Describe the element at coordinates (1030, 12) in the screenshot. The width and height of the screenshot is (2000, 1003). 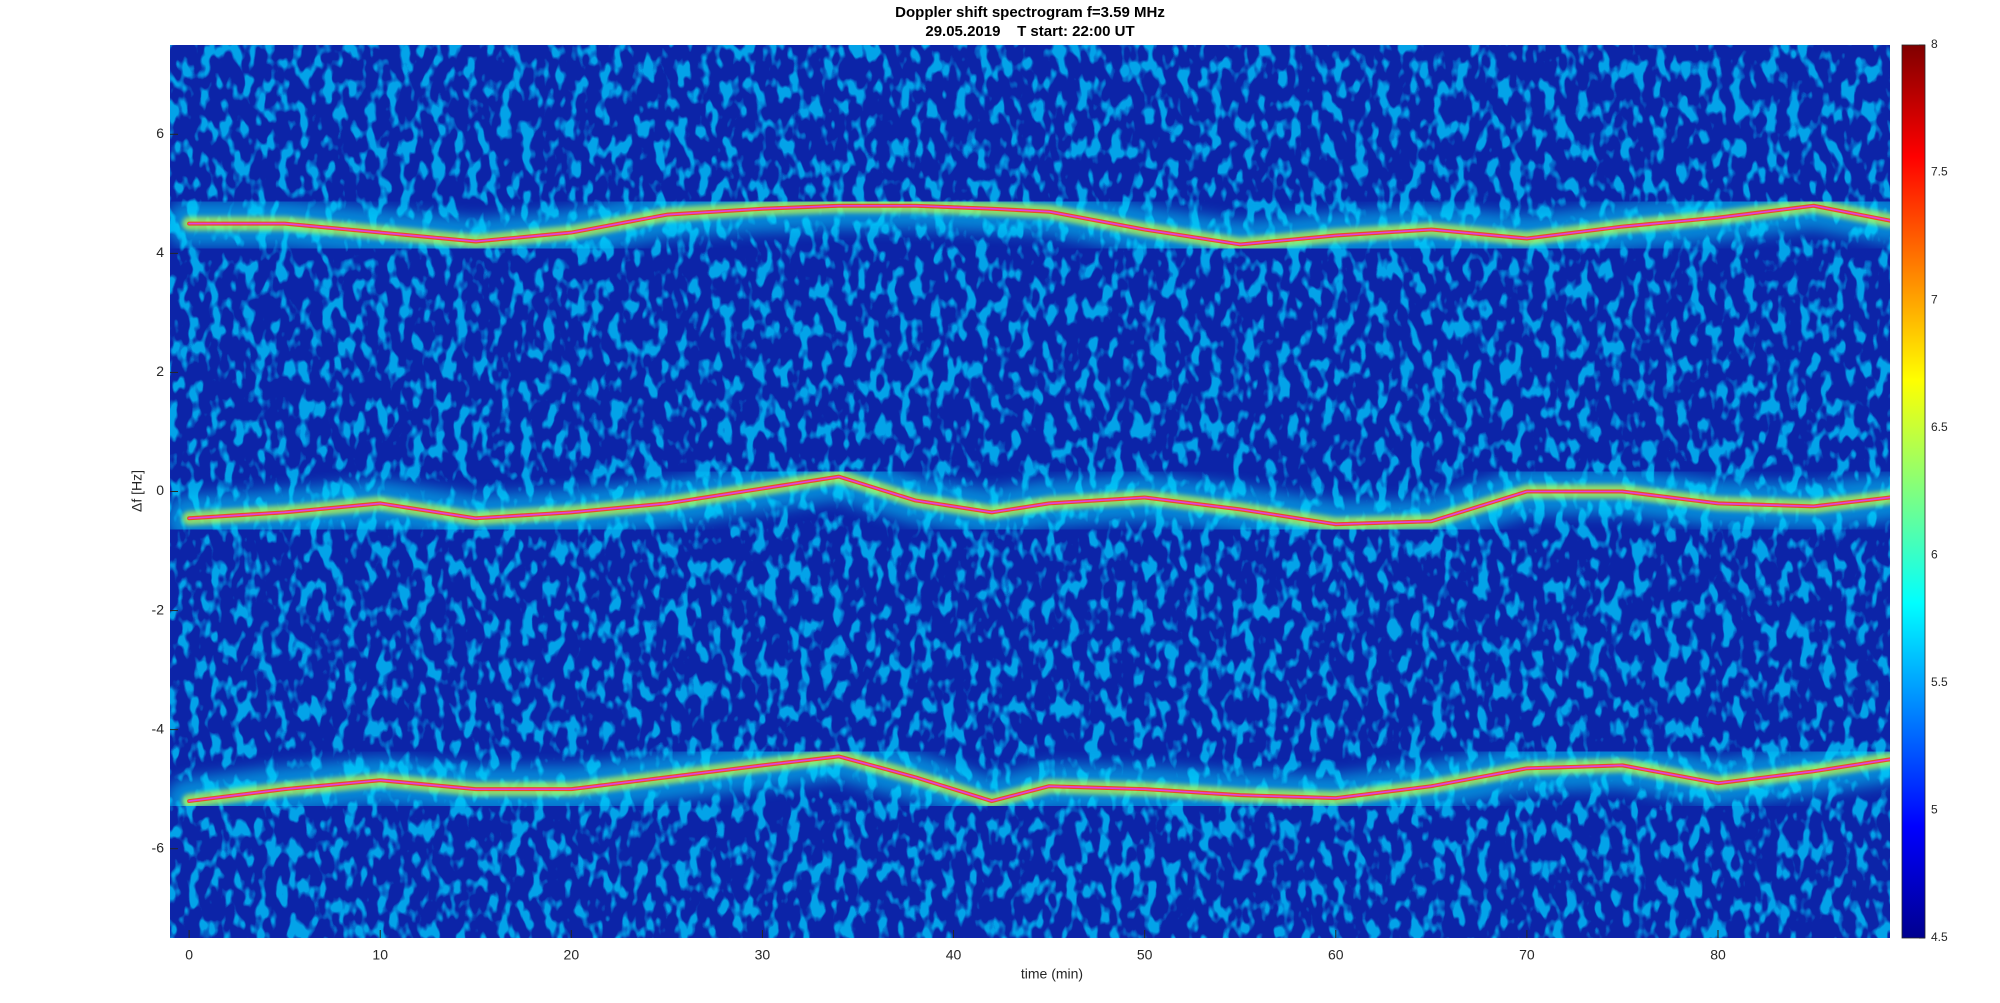
I see `chart-title: Doppler shift spectrogram f=3.59 MHz` at that location.